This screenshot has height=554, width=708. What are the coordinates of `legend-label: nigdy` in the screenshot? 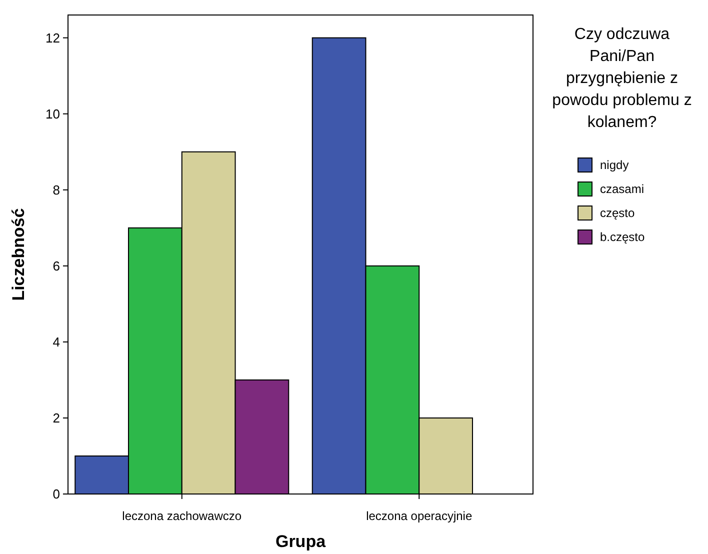 It's located at (614, 165).